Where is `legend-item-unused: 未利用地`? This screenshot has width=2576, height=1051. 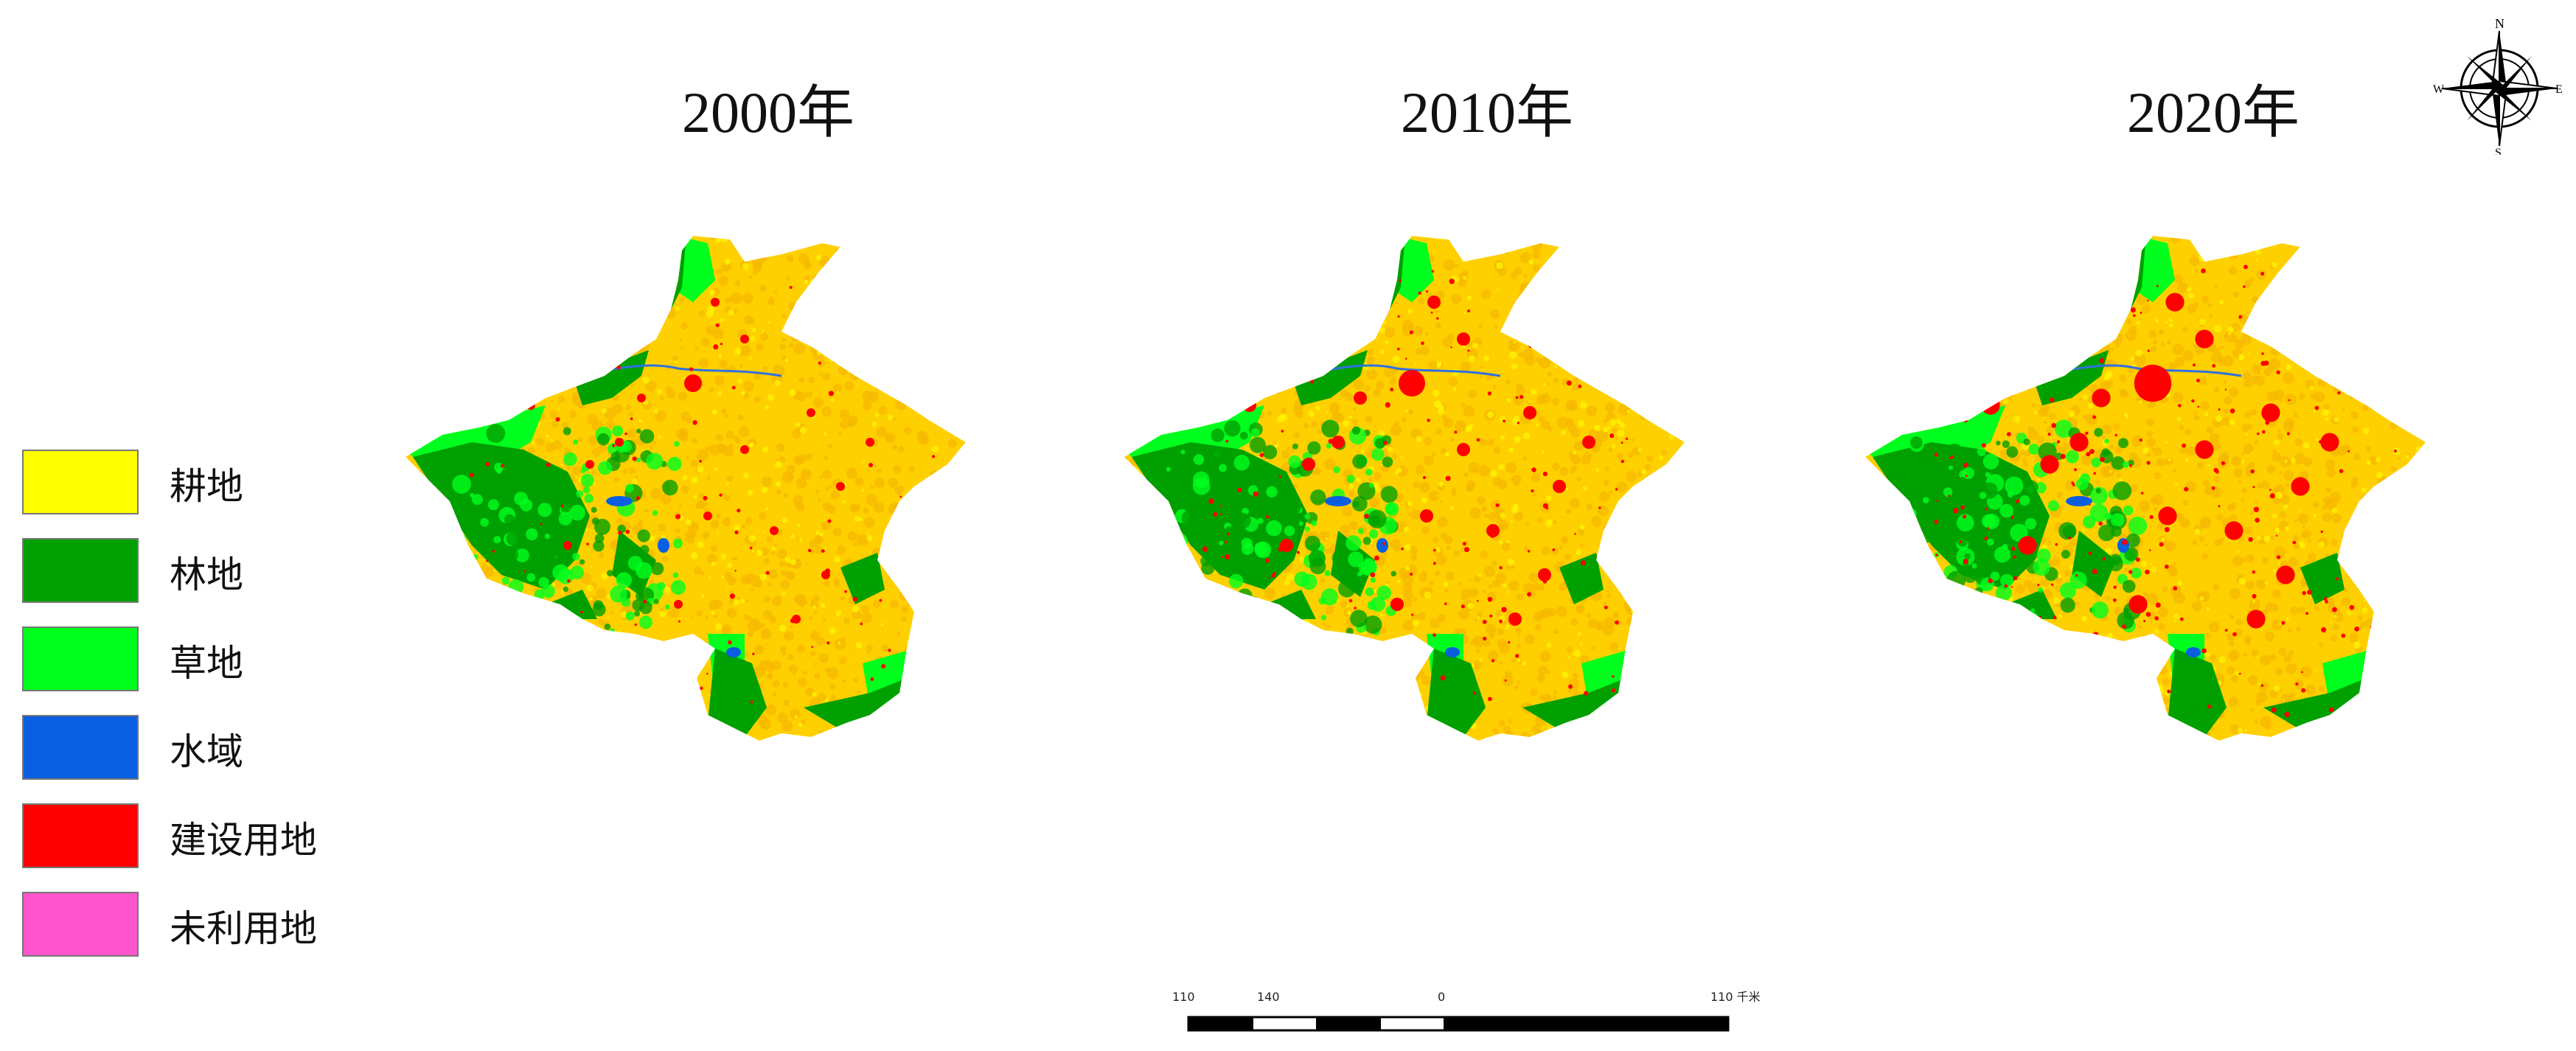 legend-item-unused: 未利用地 is located at coordinates (177, 927).